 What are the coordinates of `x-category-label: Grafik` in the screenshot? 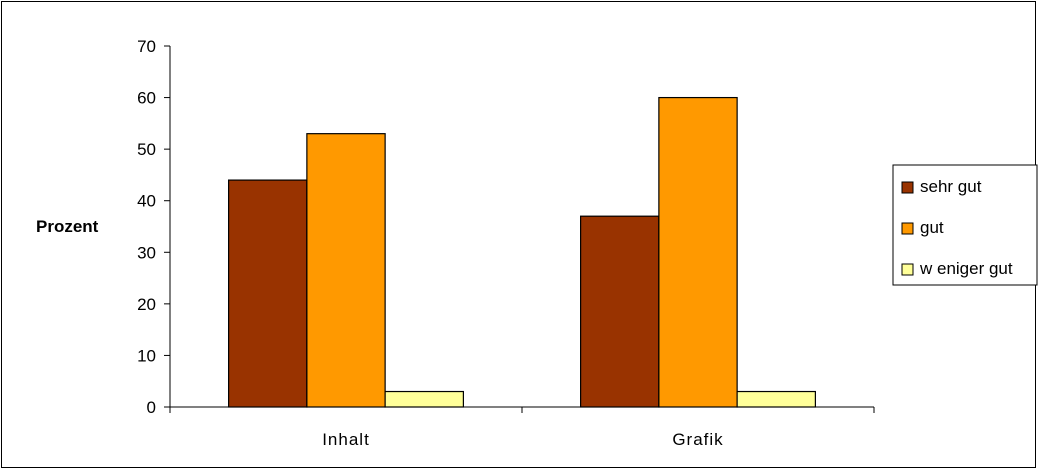 It's located at (697, 439).